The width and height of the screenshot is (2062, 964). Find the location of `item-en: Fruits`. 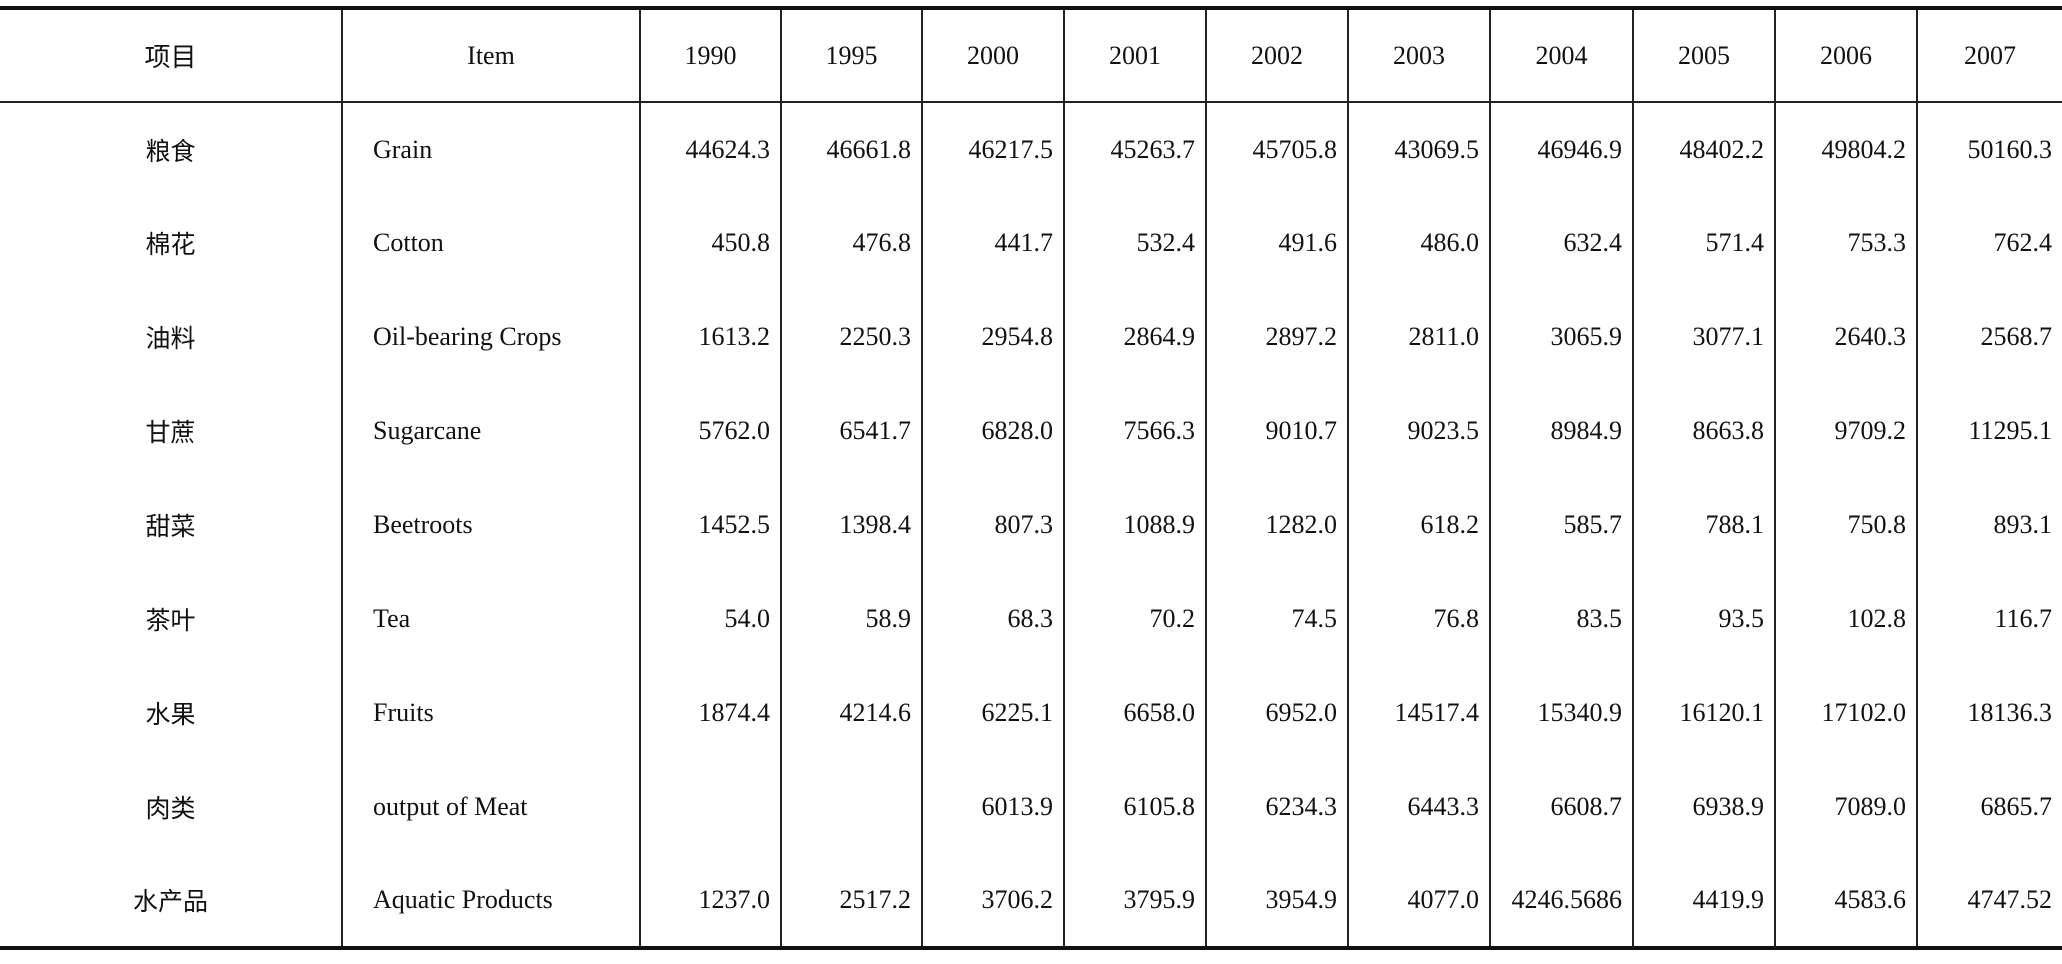

item-en: Fruits is located at coordinates (490, 713).